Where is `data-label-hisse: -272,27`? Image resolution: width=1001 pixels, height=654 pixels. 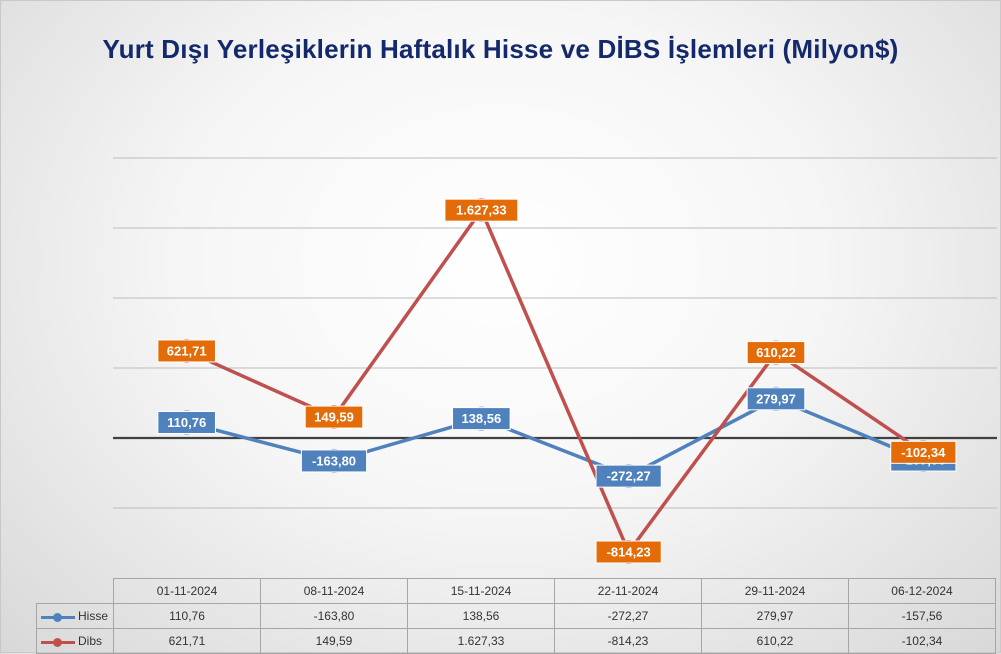
data-label-hisse: -272,27 is located at coordinates (628, 476).